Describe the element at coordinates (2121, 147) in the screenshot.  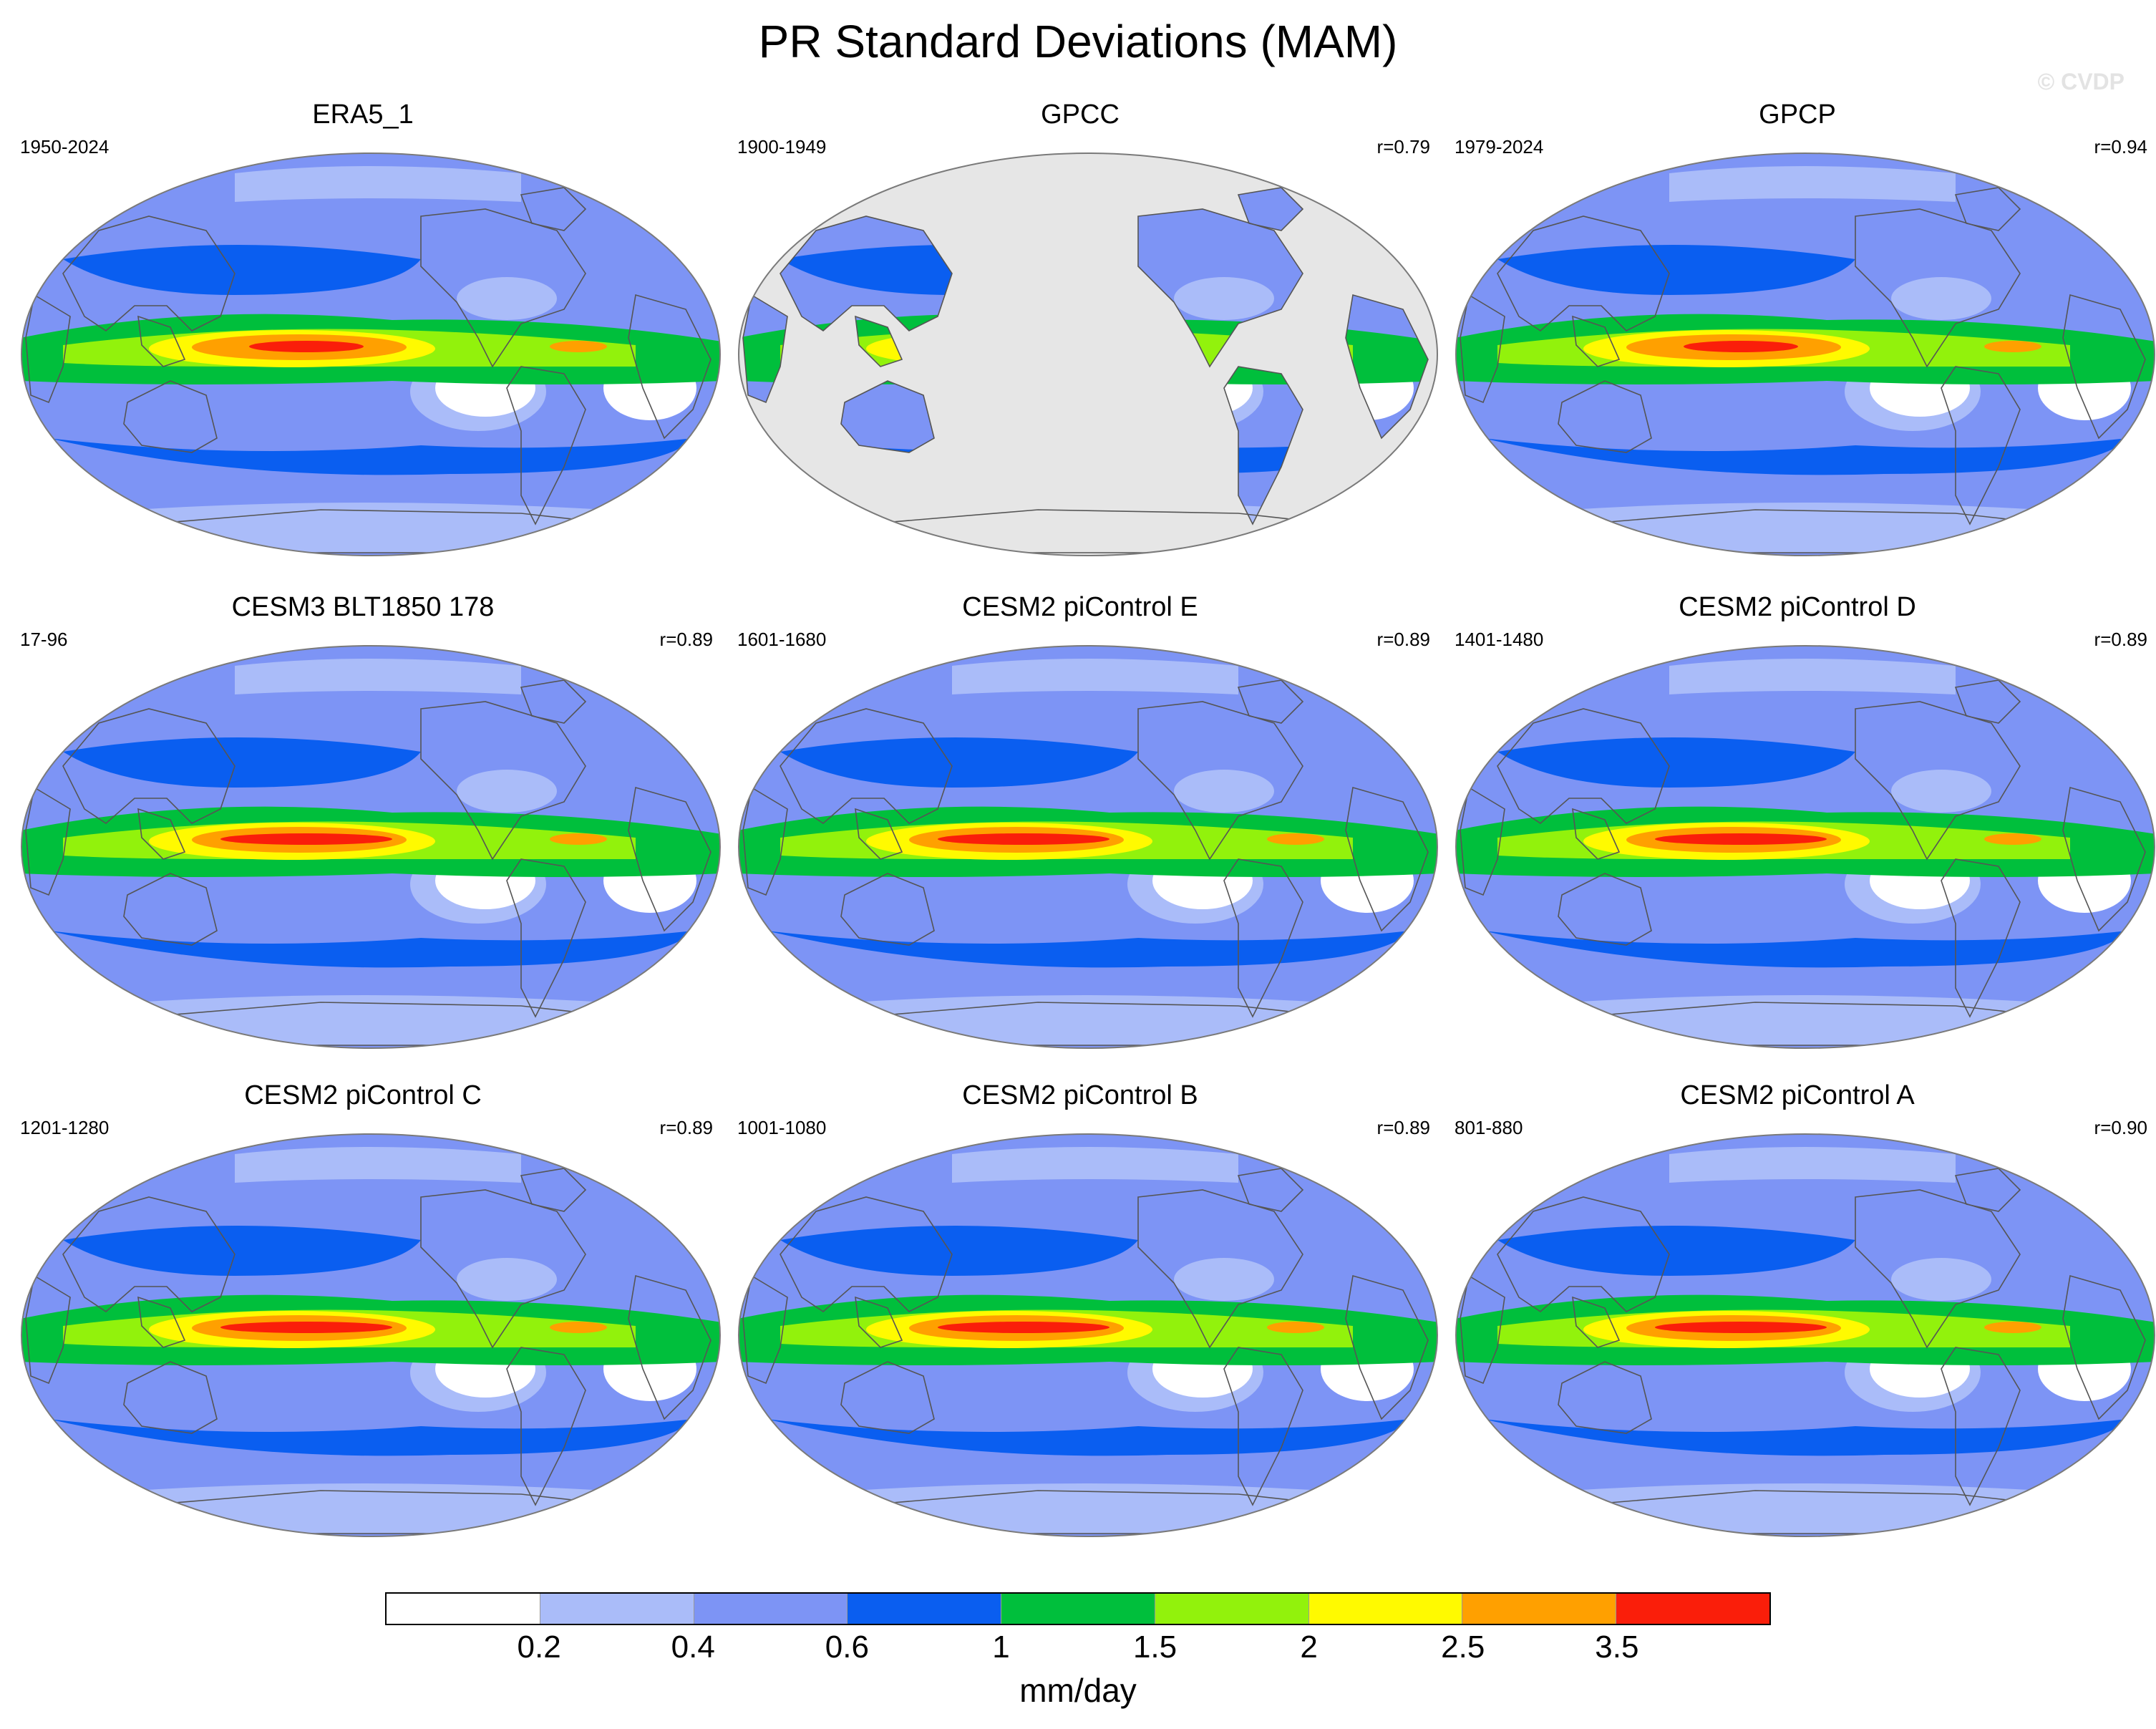
I see `panel-correlation: r=0.94` at that location.